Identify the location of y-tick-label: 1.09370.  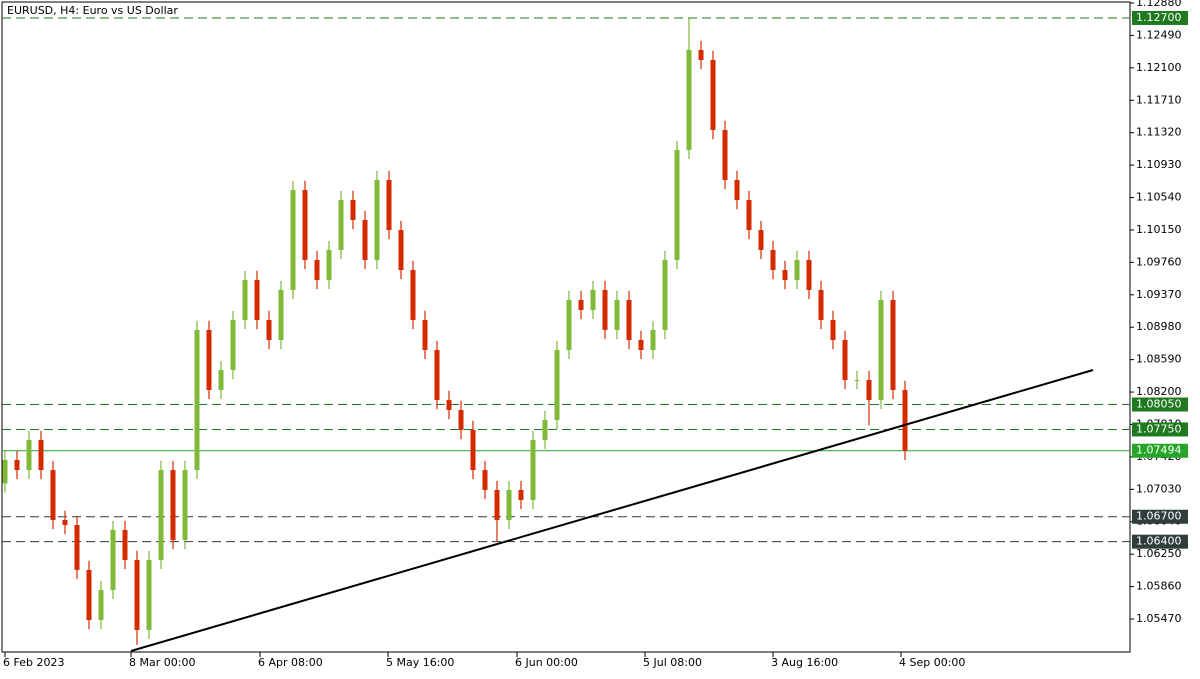
(1159, 294).